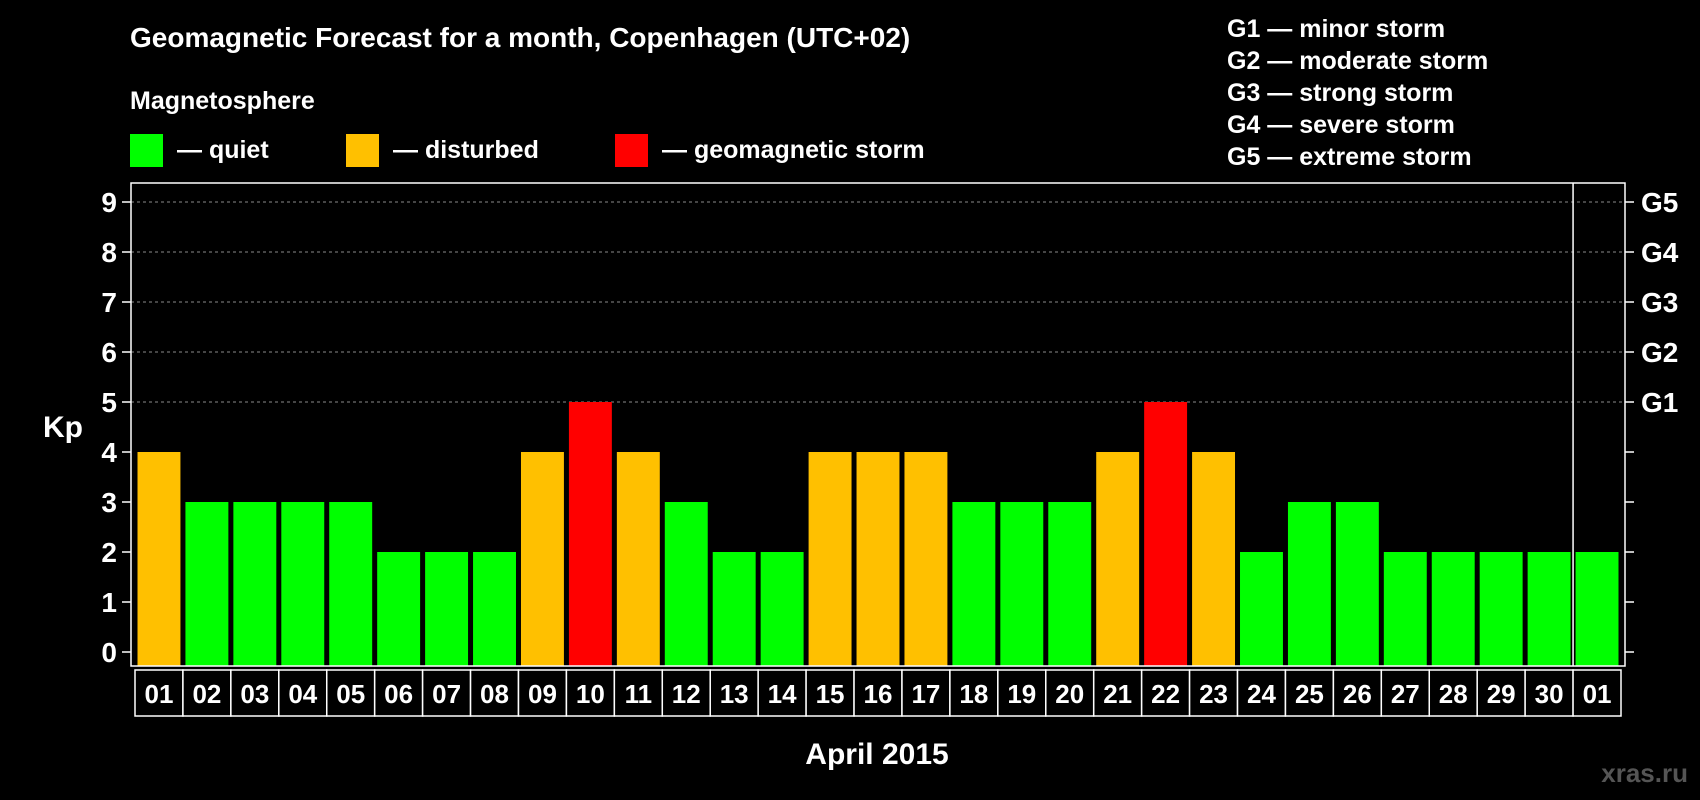 The image size is (1700, 800). I want to click on x-tick-label: 27, so click(1405, 694).